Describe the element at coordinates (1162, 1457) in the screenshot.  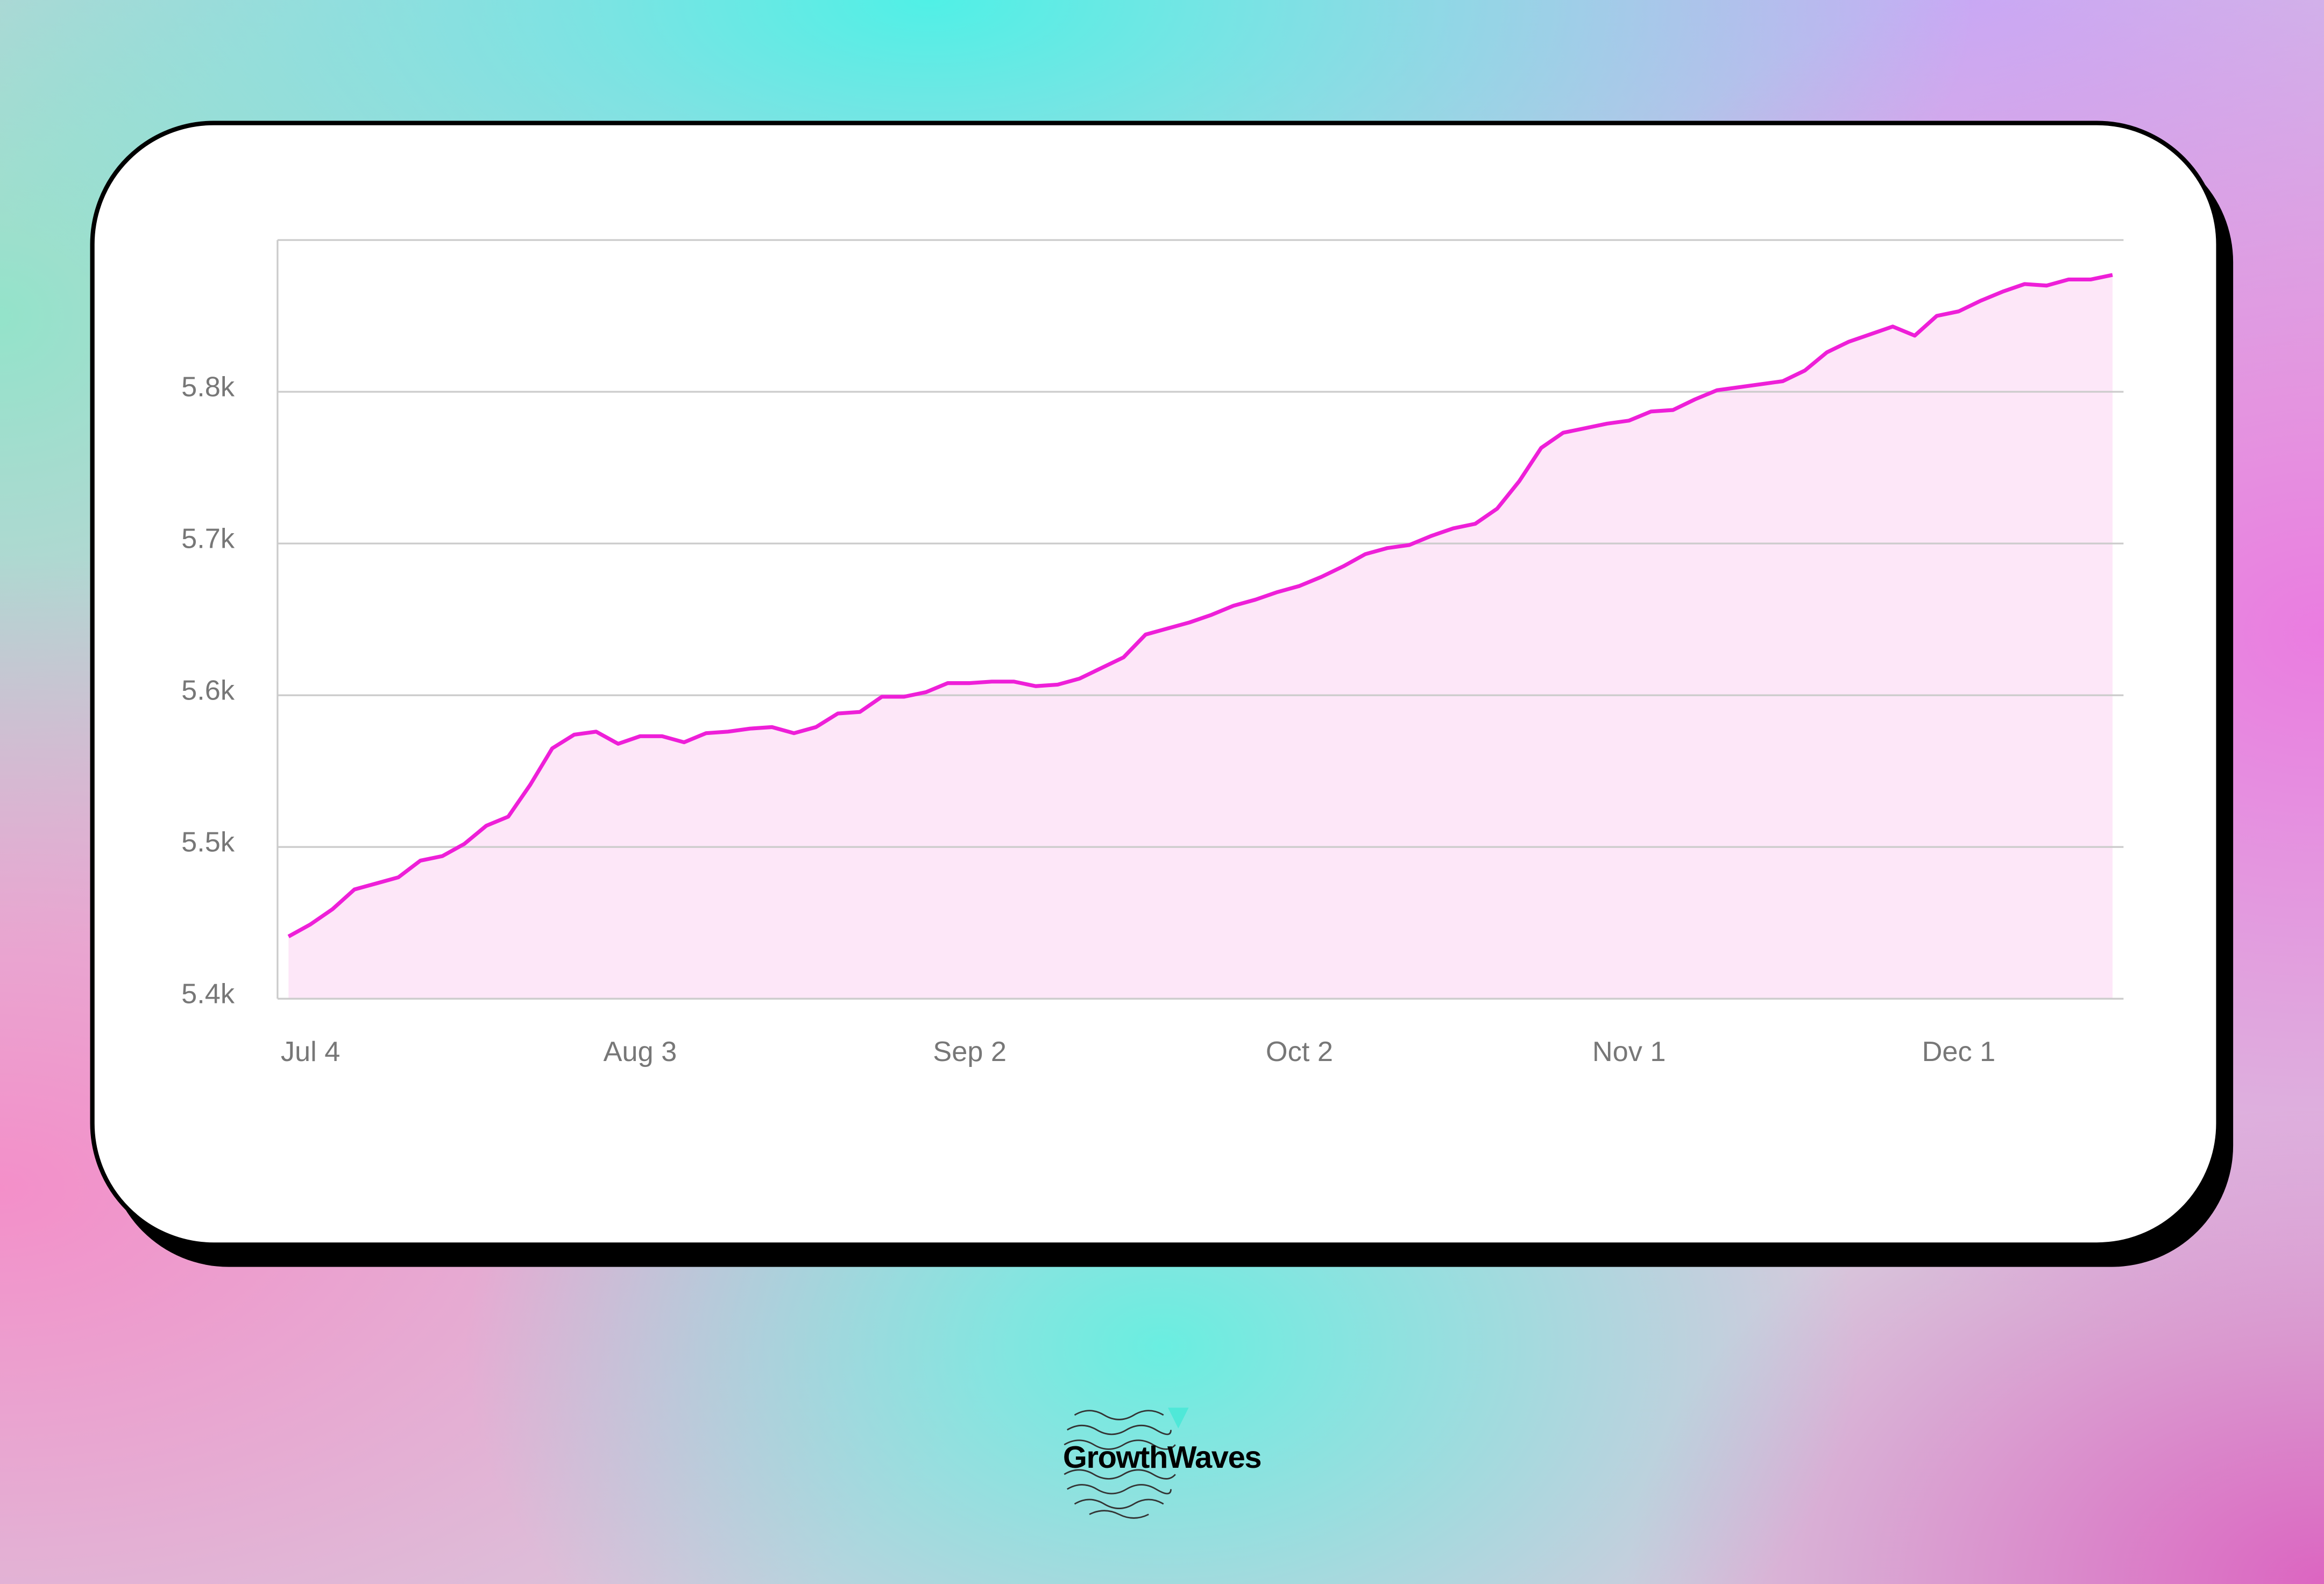
I see `logo-text: GrowthWaves` at that location.